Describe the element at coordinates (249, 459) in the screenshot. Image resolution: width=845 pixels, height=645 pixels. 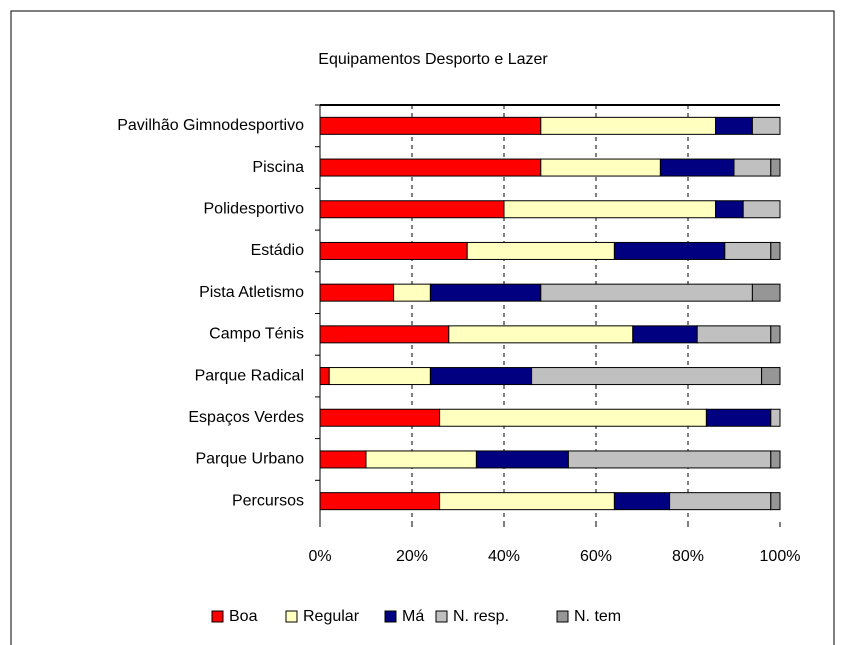
I see `y-tick-label: Parque Urbano` at that location.